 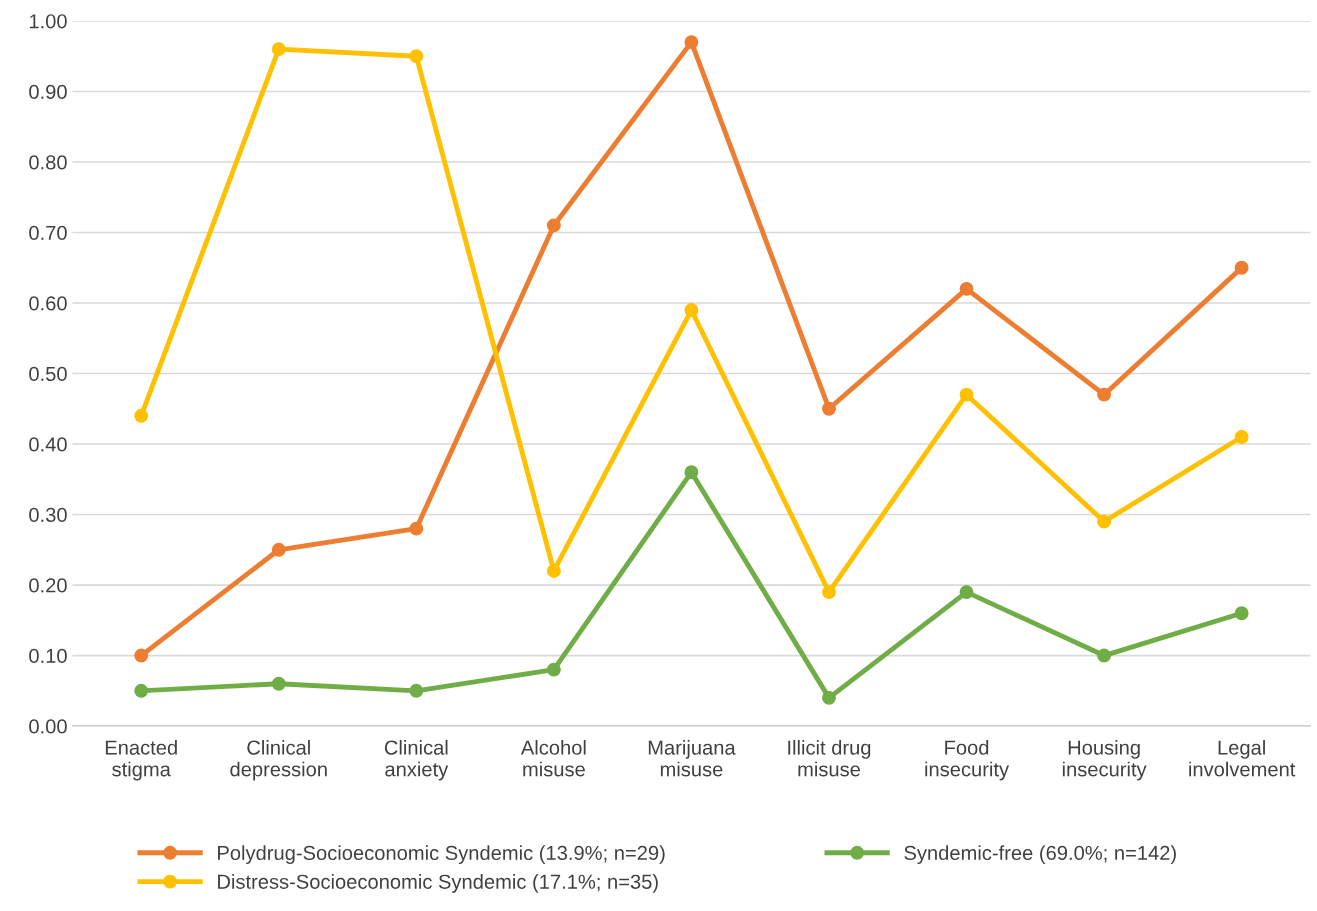 What do you see at coordinates (441, 855) in the screenshot?
I see `legend-label: Polydrug-Socioeconomic Syndemic (13.9%; n=29)` at bounding box center [441, 855].